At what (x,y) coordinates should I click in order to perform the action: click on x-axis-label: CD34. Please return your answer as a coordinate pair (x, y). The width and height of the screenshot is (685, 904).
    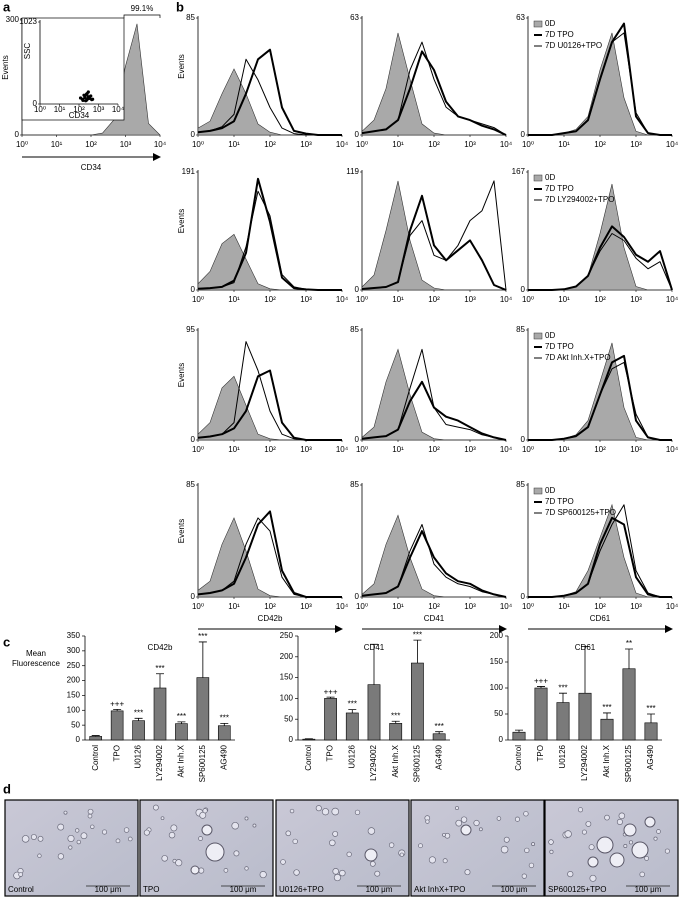
    Looking at the image, I should click on (91, 167).